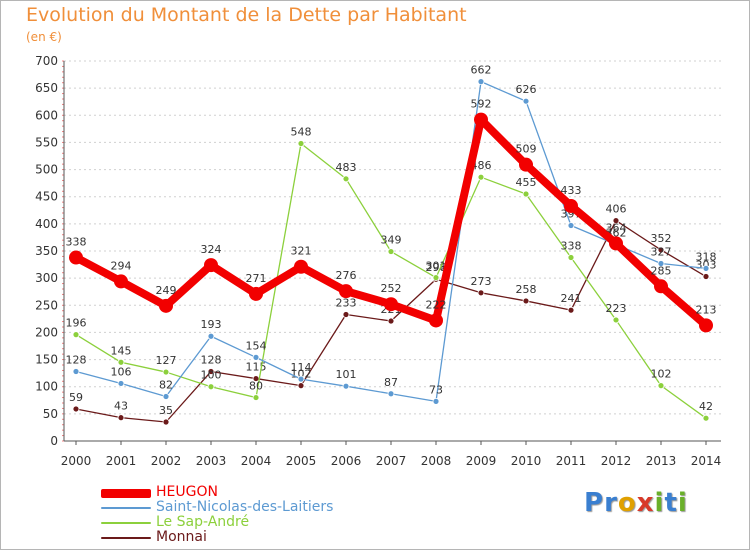  What do you see at coordinates (46, 142) in the screenshot?
I see `y-tick-label: 550` at bounding box center [46, 142].